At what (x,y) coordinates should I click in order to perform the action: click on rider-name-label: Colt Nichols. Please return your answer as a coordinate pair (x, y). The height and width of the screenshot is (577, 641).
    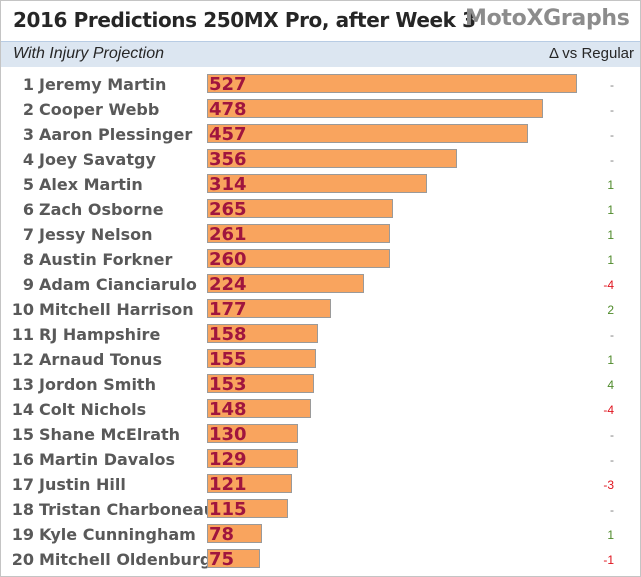
    Looking at the image, I should click on (93, 409).